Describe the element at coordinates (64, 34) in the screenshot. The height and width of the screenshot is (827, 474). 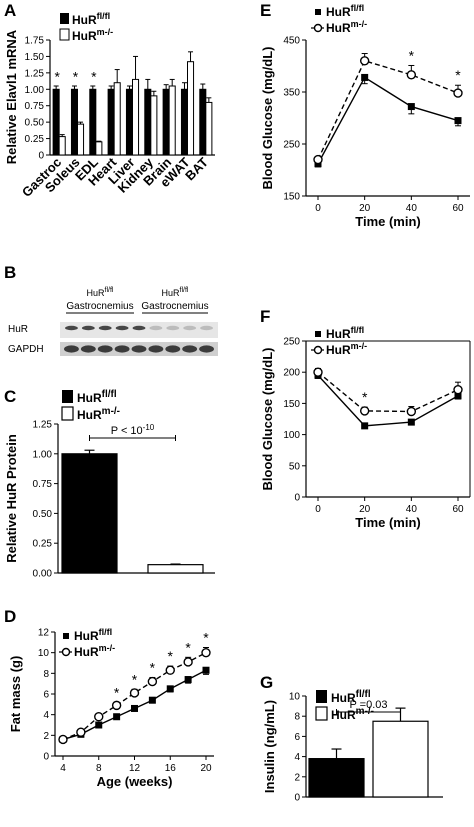
I see `legend-swatch-ko` at that location.